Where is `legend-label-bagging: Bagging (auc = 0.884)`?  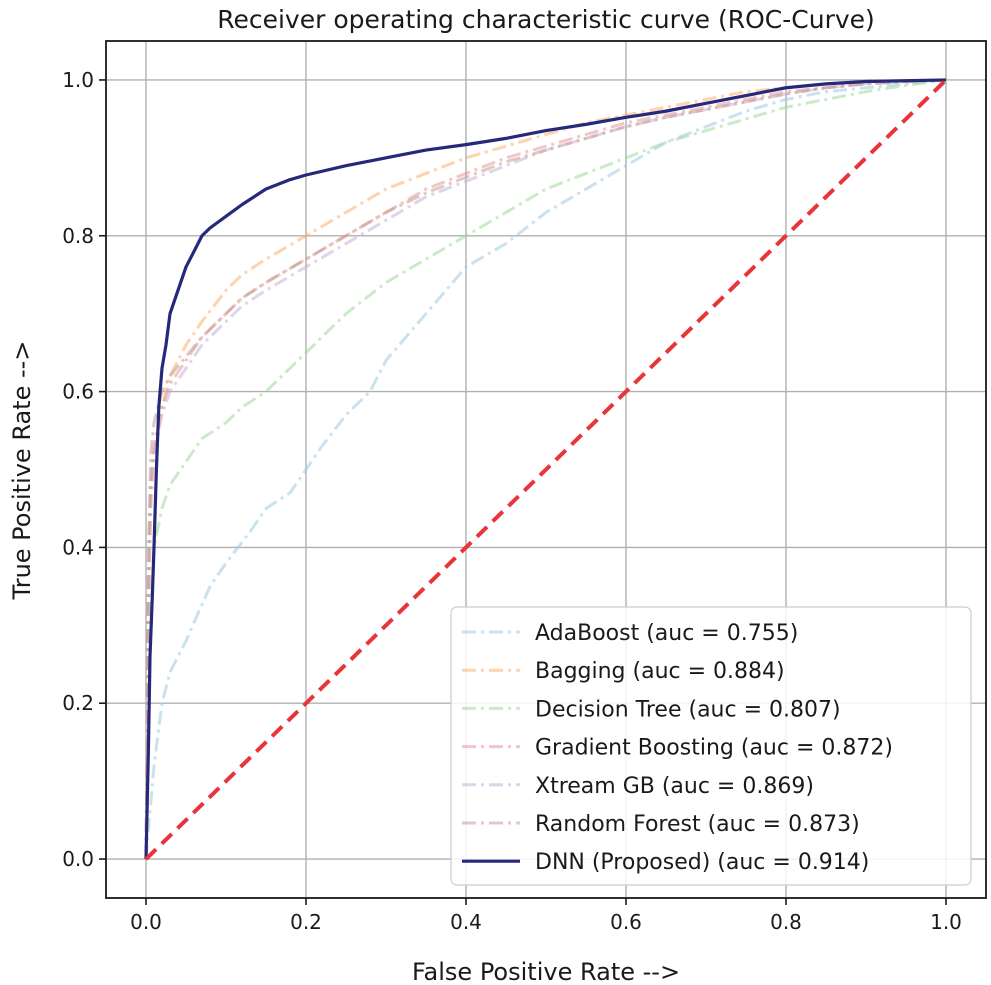
legend-label-bagging: Bagging (auc = 0.884) is located at coordinates (660, 671).